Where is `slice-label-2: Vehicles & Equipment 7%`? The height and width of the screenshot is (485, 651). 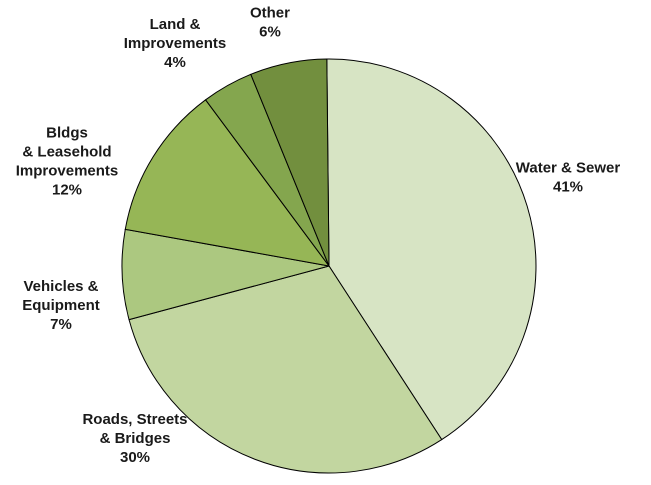 slice-label-2: Vehicles & Equipment 7% is located at coordinates (61, 305).